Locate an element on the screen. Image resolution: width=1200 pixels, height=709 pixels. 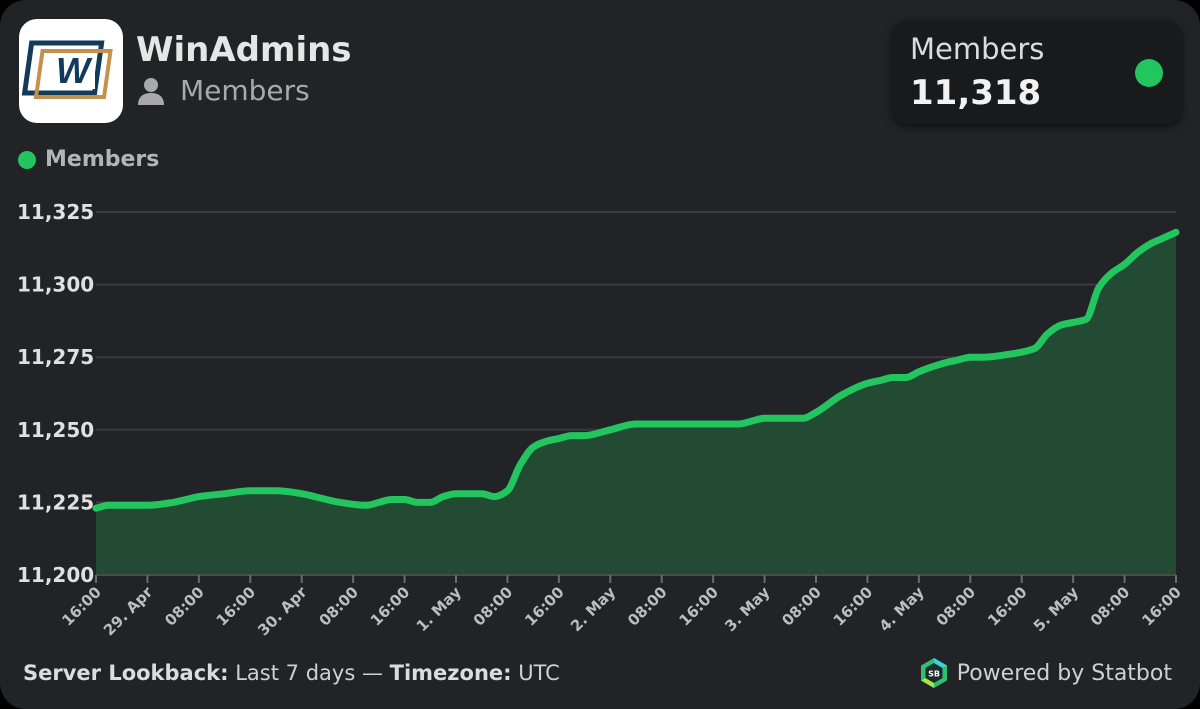
x-tick-label: 29. Apr is located at coordinates (128, 611).